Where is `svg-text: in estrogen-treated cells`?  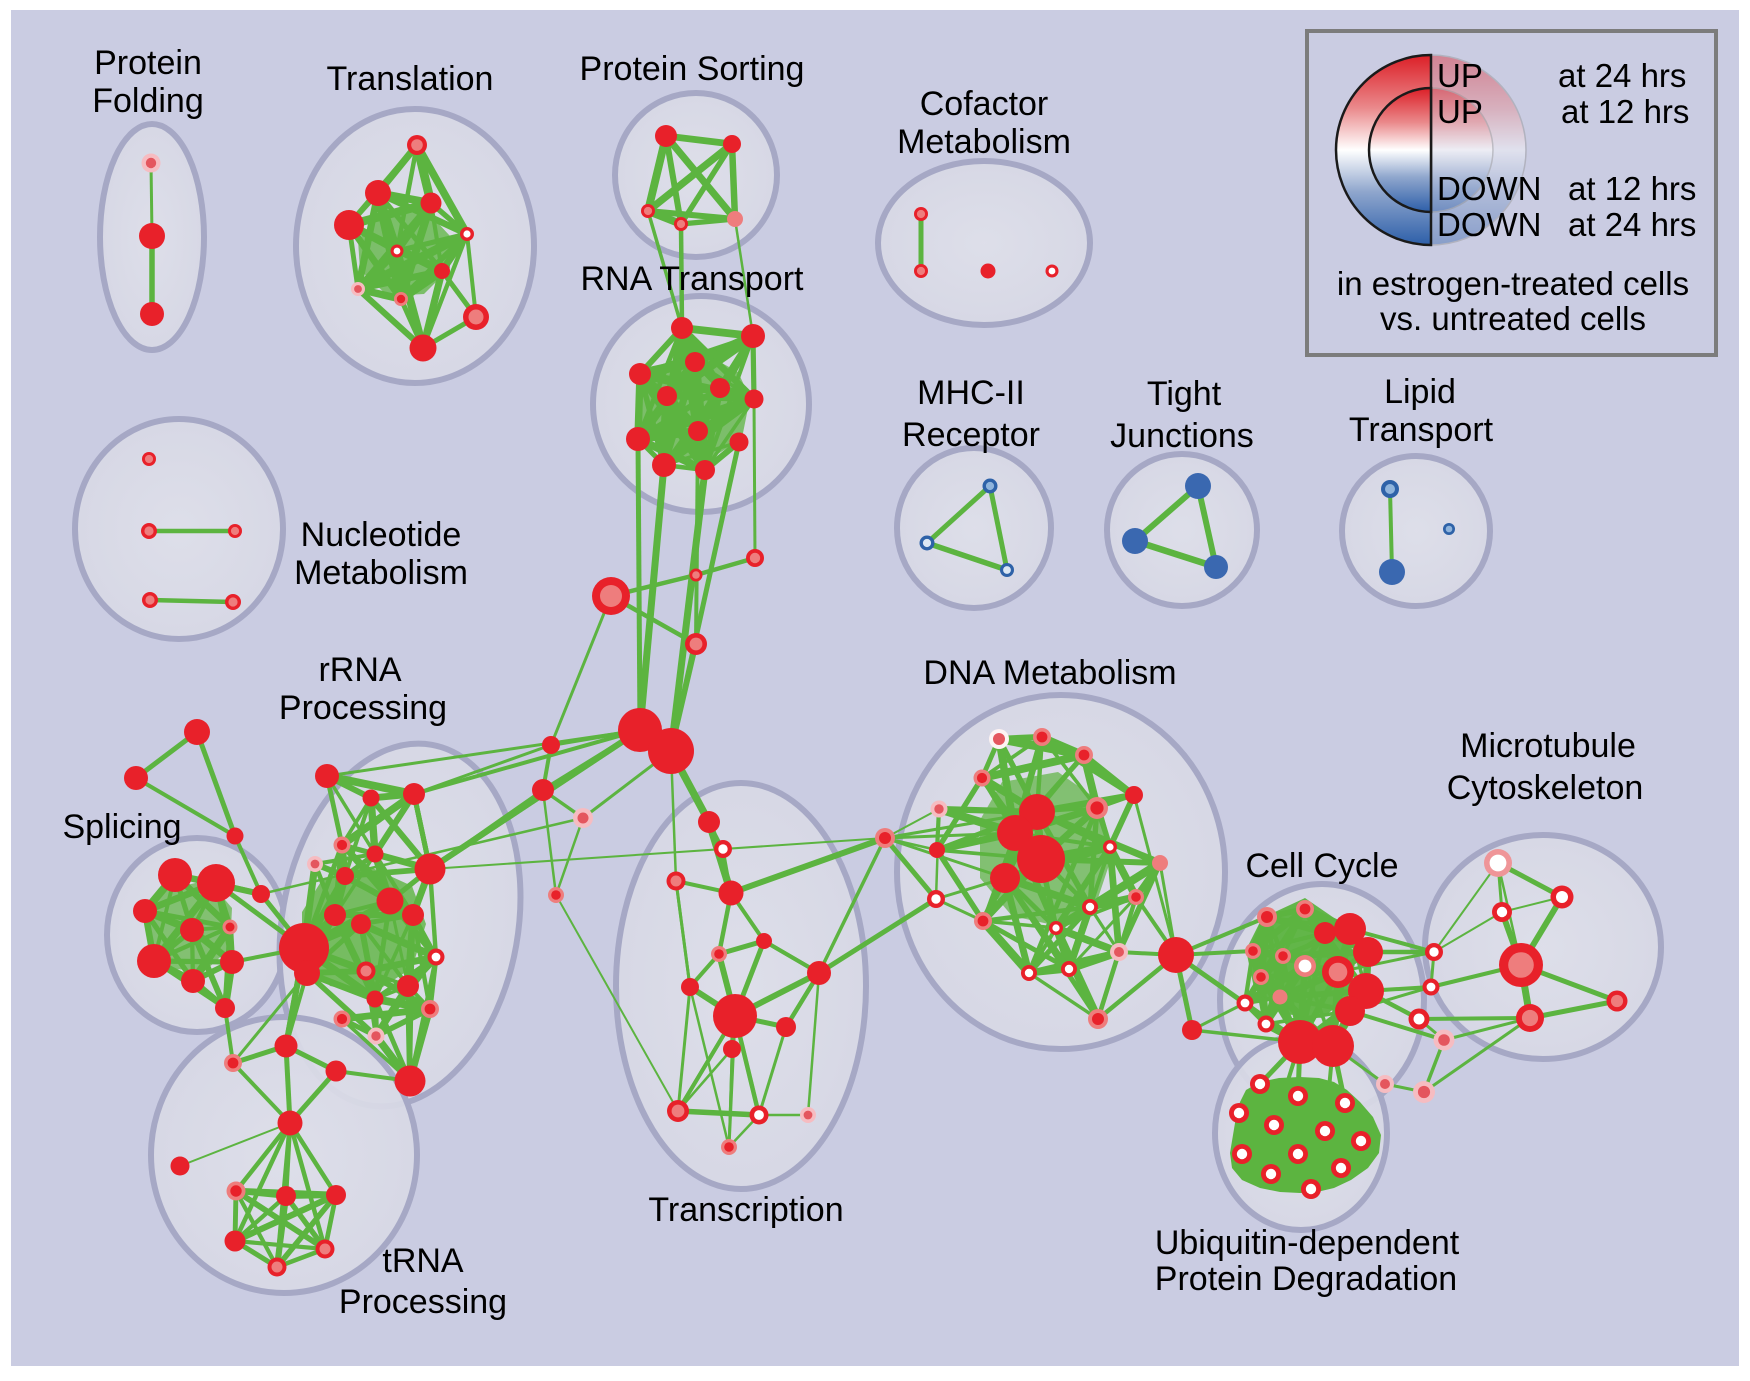
svg-text: in estrogen-treated cells is located at coordinates (1513, 283).